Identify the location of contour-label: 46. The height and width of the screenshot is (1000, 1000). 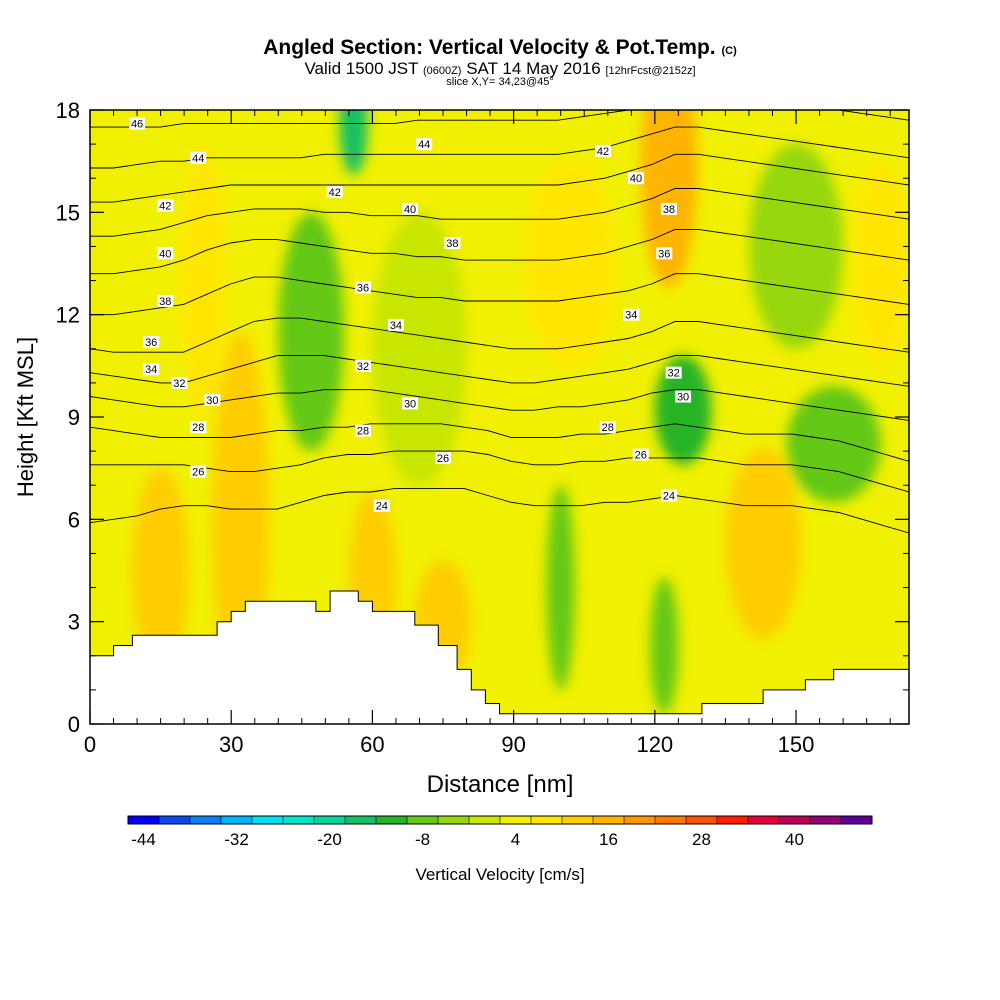
(137, 124).